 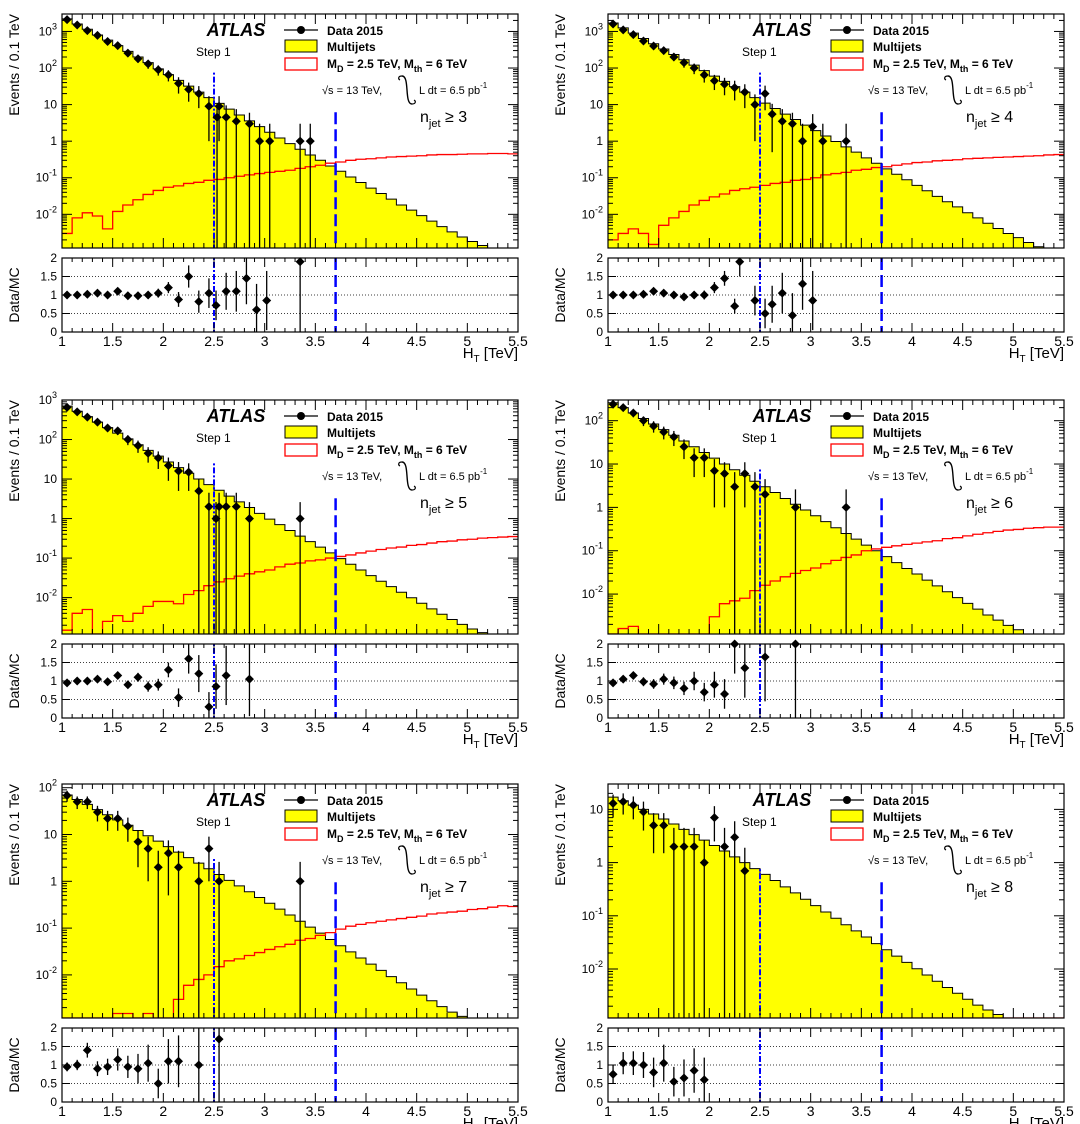 What do you see at coordinates (847, 64) in the screenshot?
I see `legend-signal-swatch` at bounding box center [847, 64].